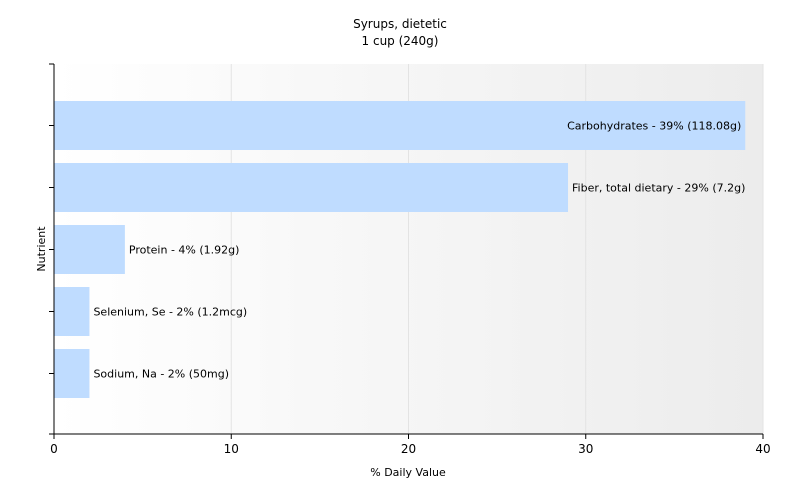  I want to click on x-tick-label: 10, so click(231, 449).